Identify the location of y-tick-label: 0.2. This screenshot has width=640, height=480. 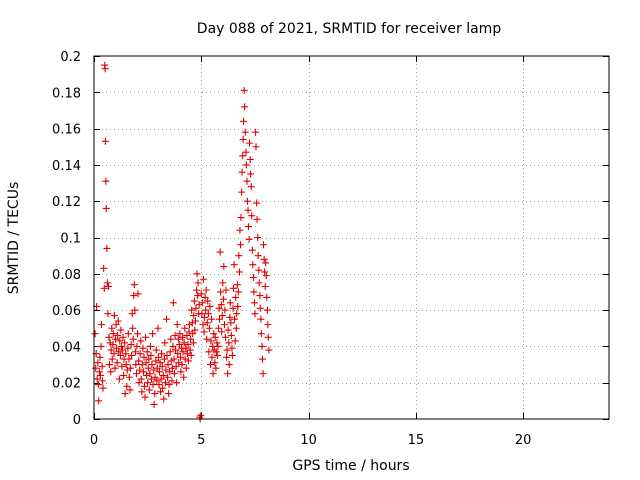
(70, 57).